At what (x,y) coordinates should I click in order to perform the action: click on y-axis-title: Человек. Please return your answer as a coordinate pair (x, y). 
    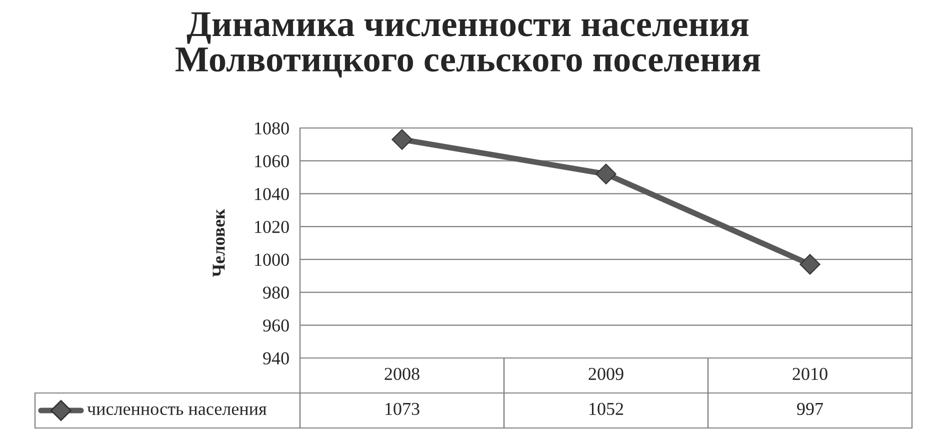
    Looking at the image, I should click on (218, 242).